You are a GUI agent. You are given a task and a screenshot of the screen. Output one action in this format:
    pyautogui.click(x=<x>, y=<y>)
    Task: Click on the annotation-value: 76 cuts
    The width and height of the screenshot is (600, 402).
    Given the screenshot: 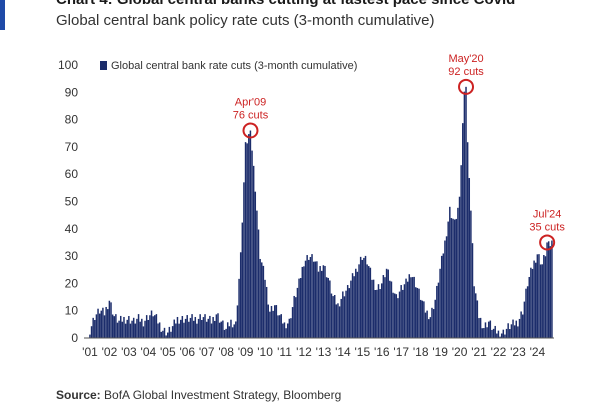 What is the action you would take?
    pyautogui.click(x=251, y=116)
    